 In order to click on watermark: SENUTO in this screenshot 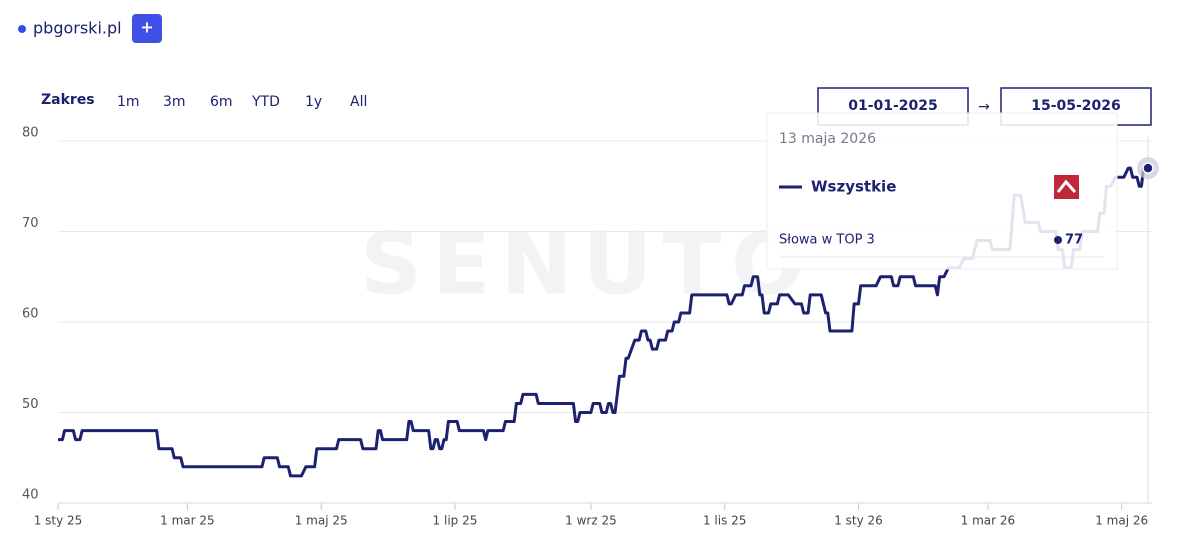, I will do `click(587, 264)`.